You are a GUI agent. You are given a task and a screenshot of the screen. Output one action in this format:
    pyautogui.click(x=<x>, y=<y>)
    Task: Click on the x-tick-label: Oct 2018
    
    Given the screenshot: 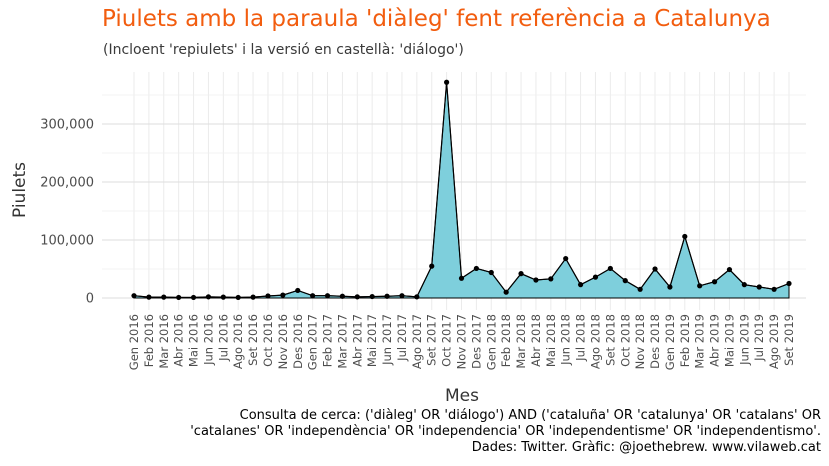 What is the action you would take?
    pyautogui.click(x=625, y=340)
    